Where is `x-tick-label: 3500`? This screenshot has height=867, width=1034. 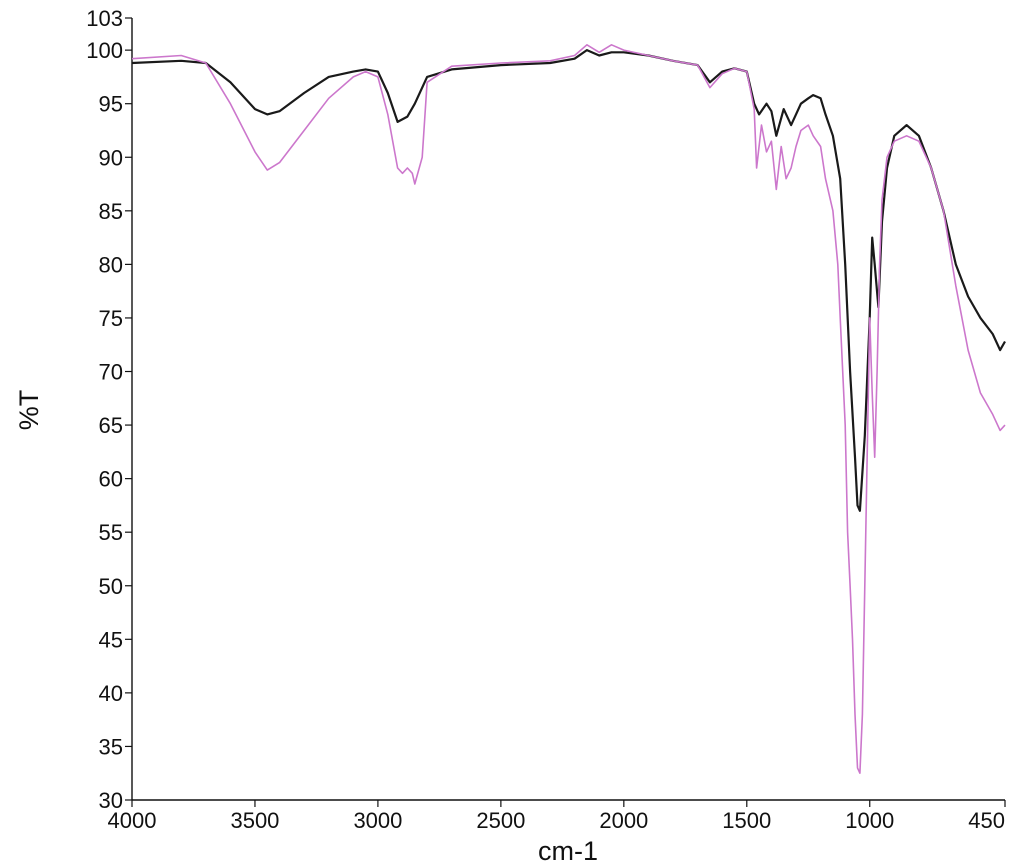 x-tick-label: 3500 is located at coordinates (254, 820).